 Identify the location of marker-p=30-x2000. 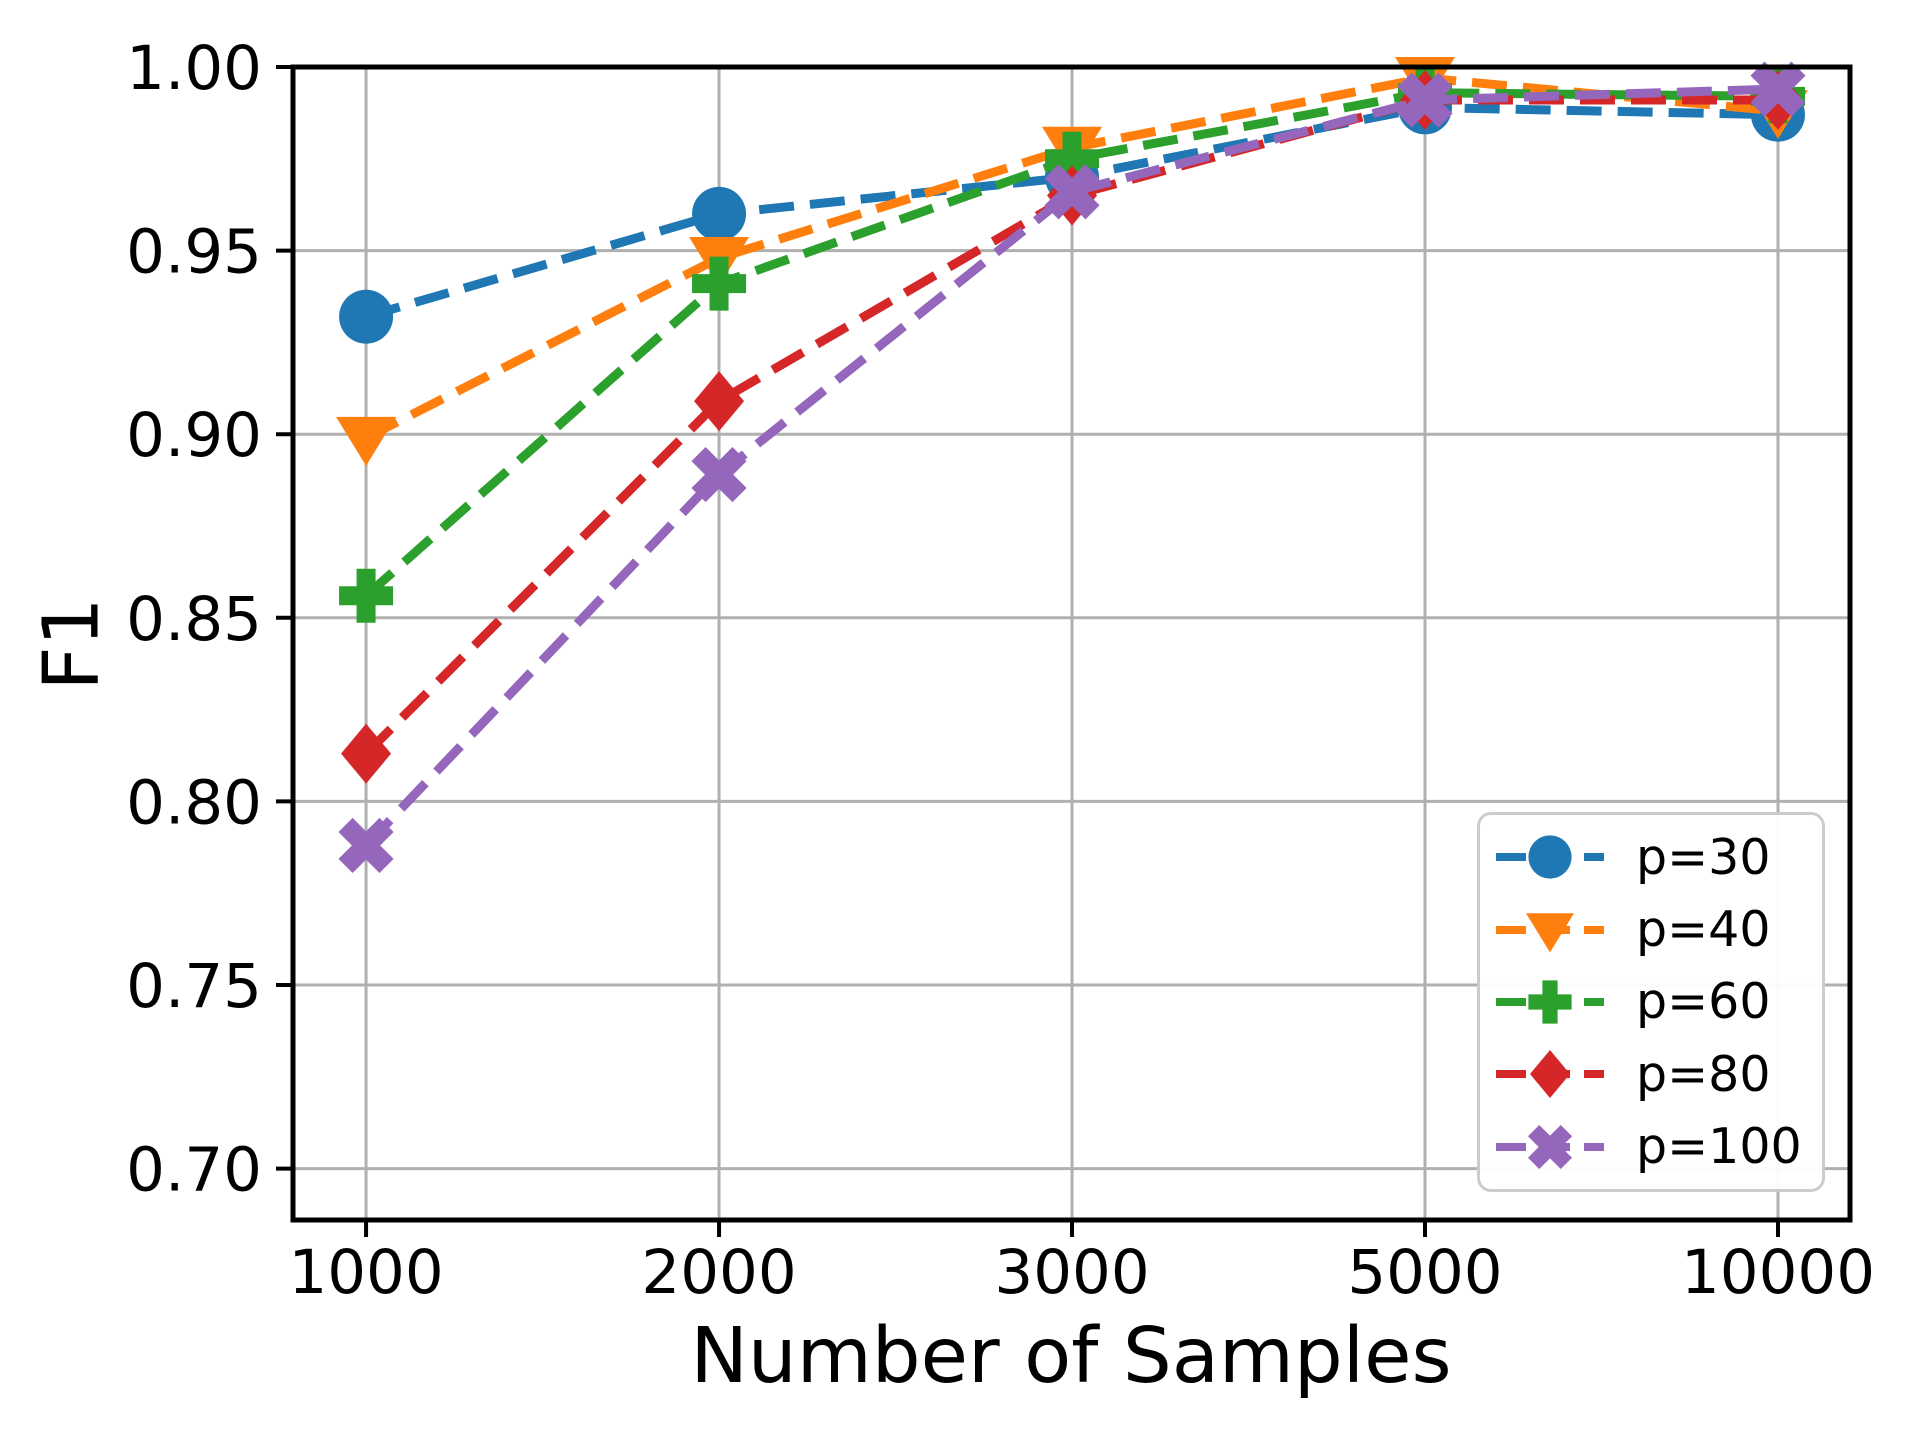
(719, 213).